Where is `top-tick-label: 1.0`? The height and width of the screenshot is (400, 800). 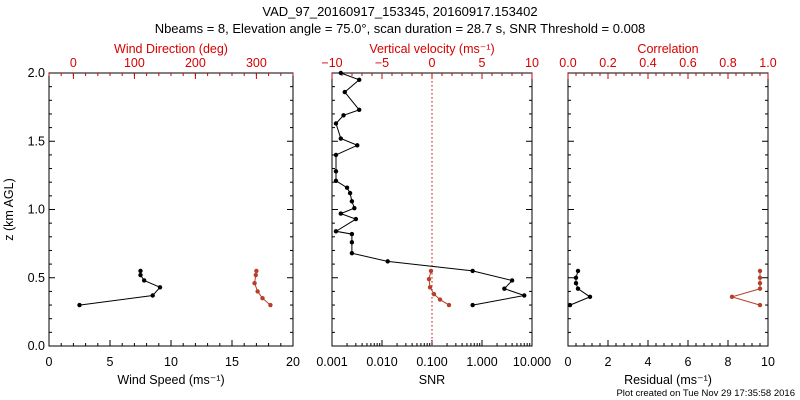
top-tick-label: 1.0 is located at coordinates (767, 63).